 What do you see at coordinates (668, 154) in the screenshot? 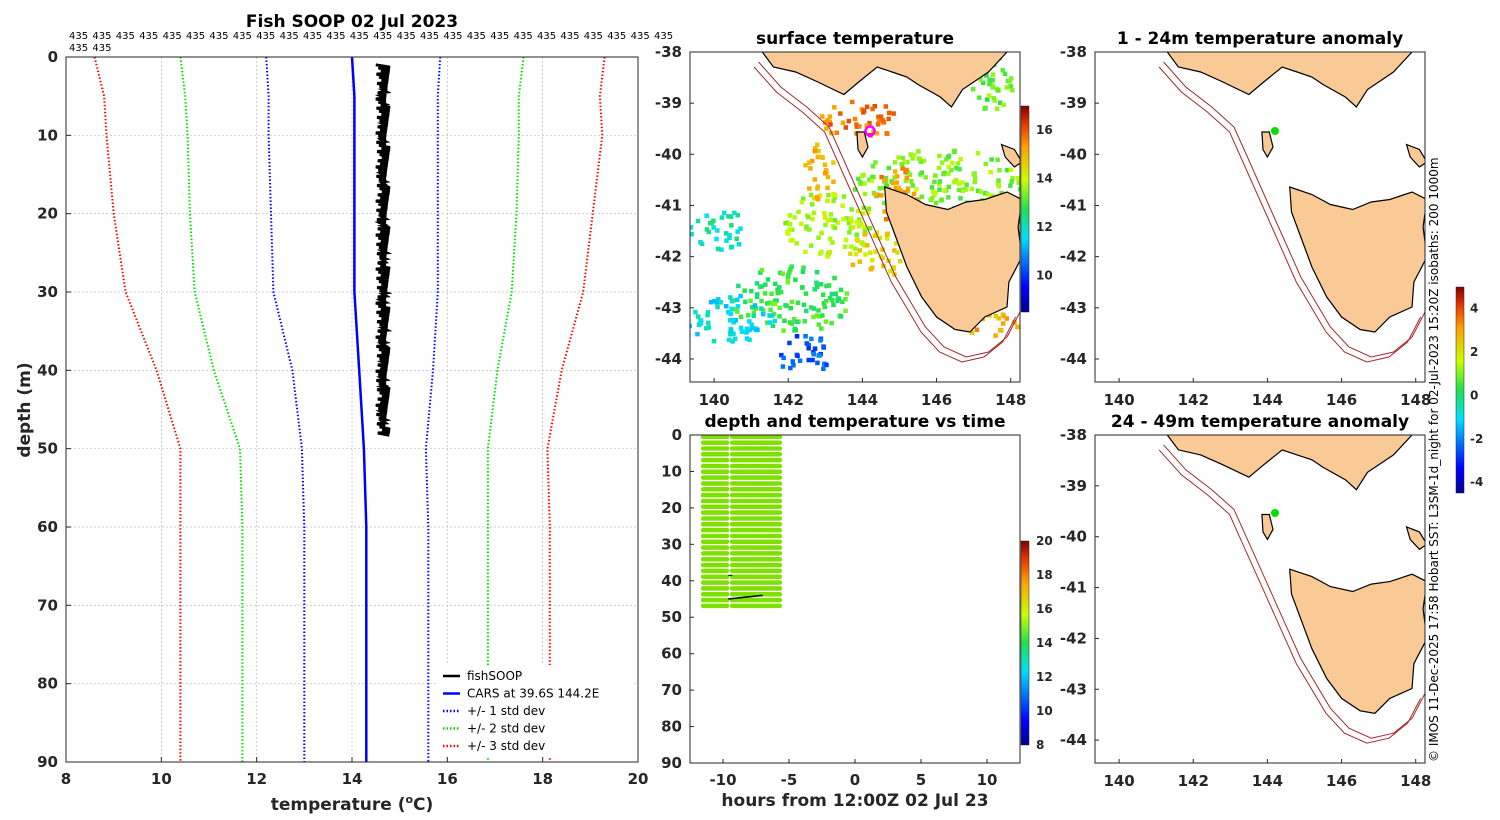
I see `y-tick-label: -40` at bounding box center [668, 154].